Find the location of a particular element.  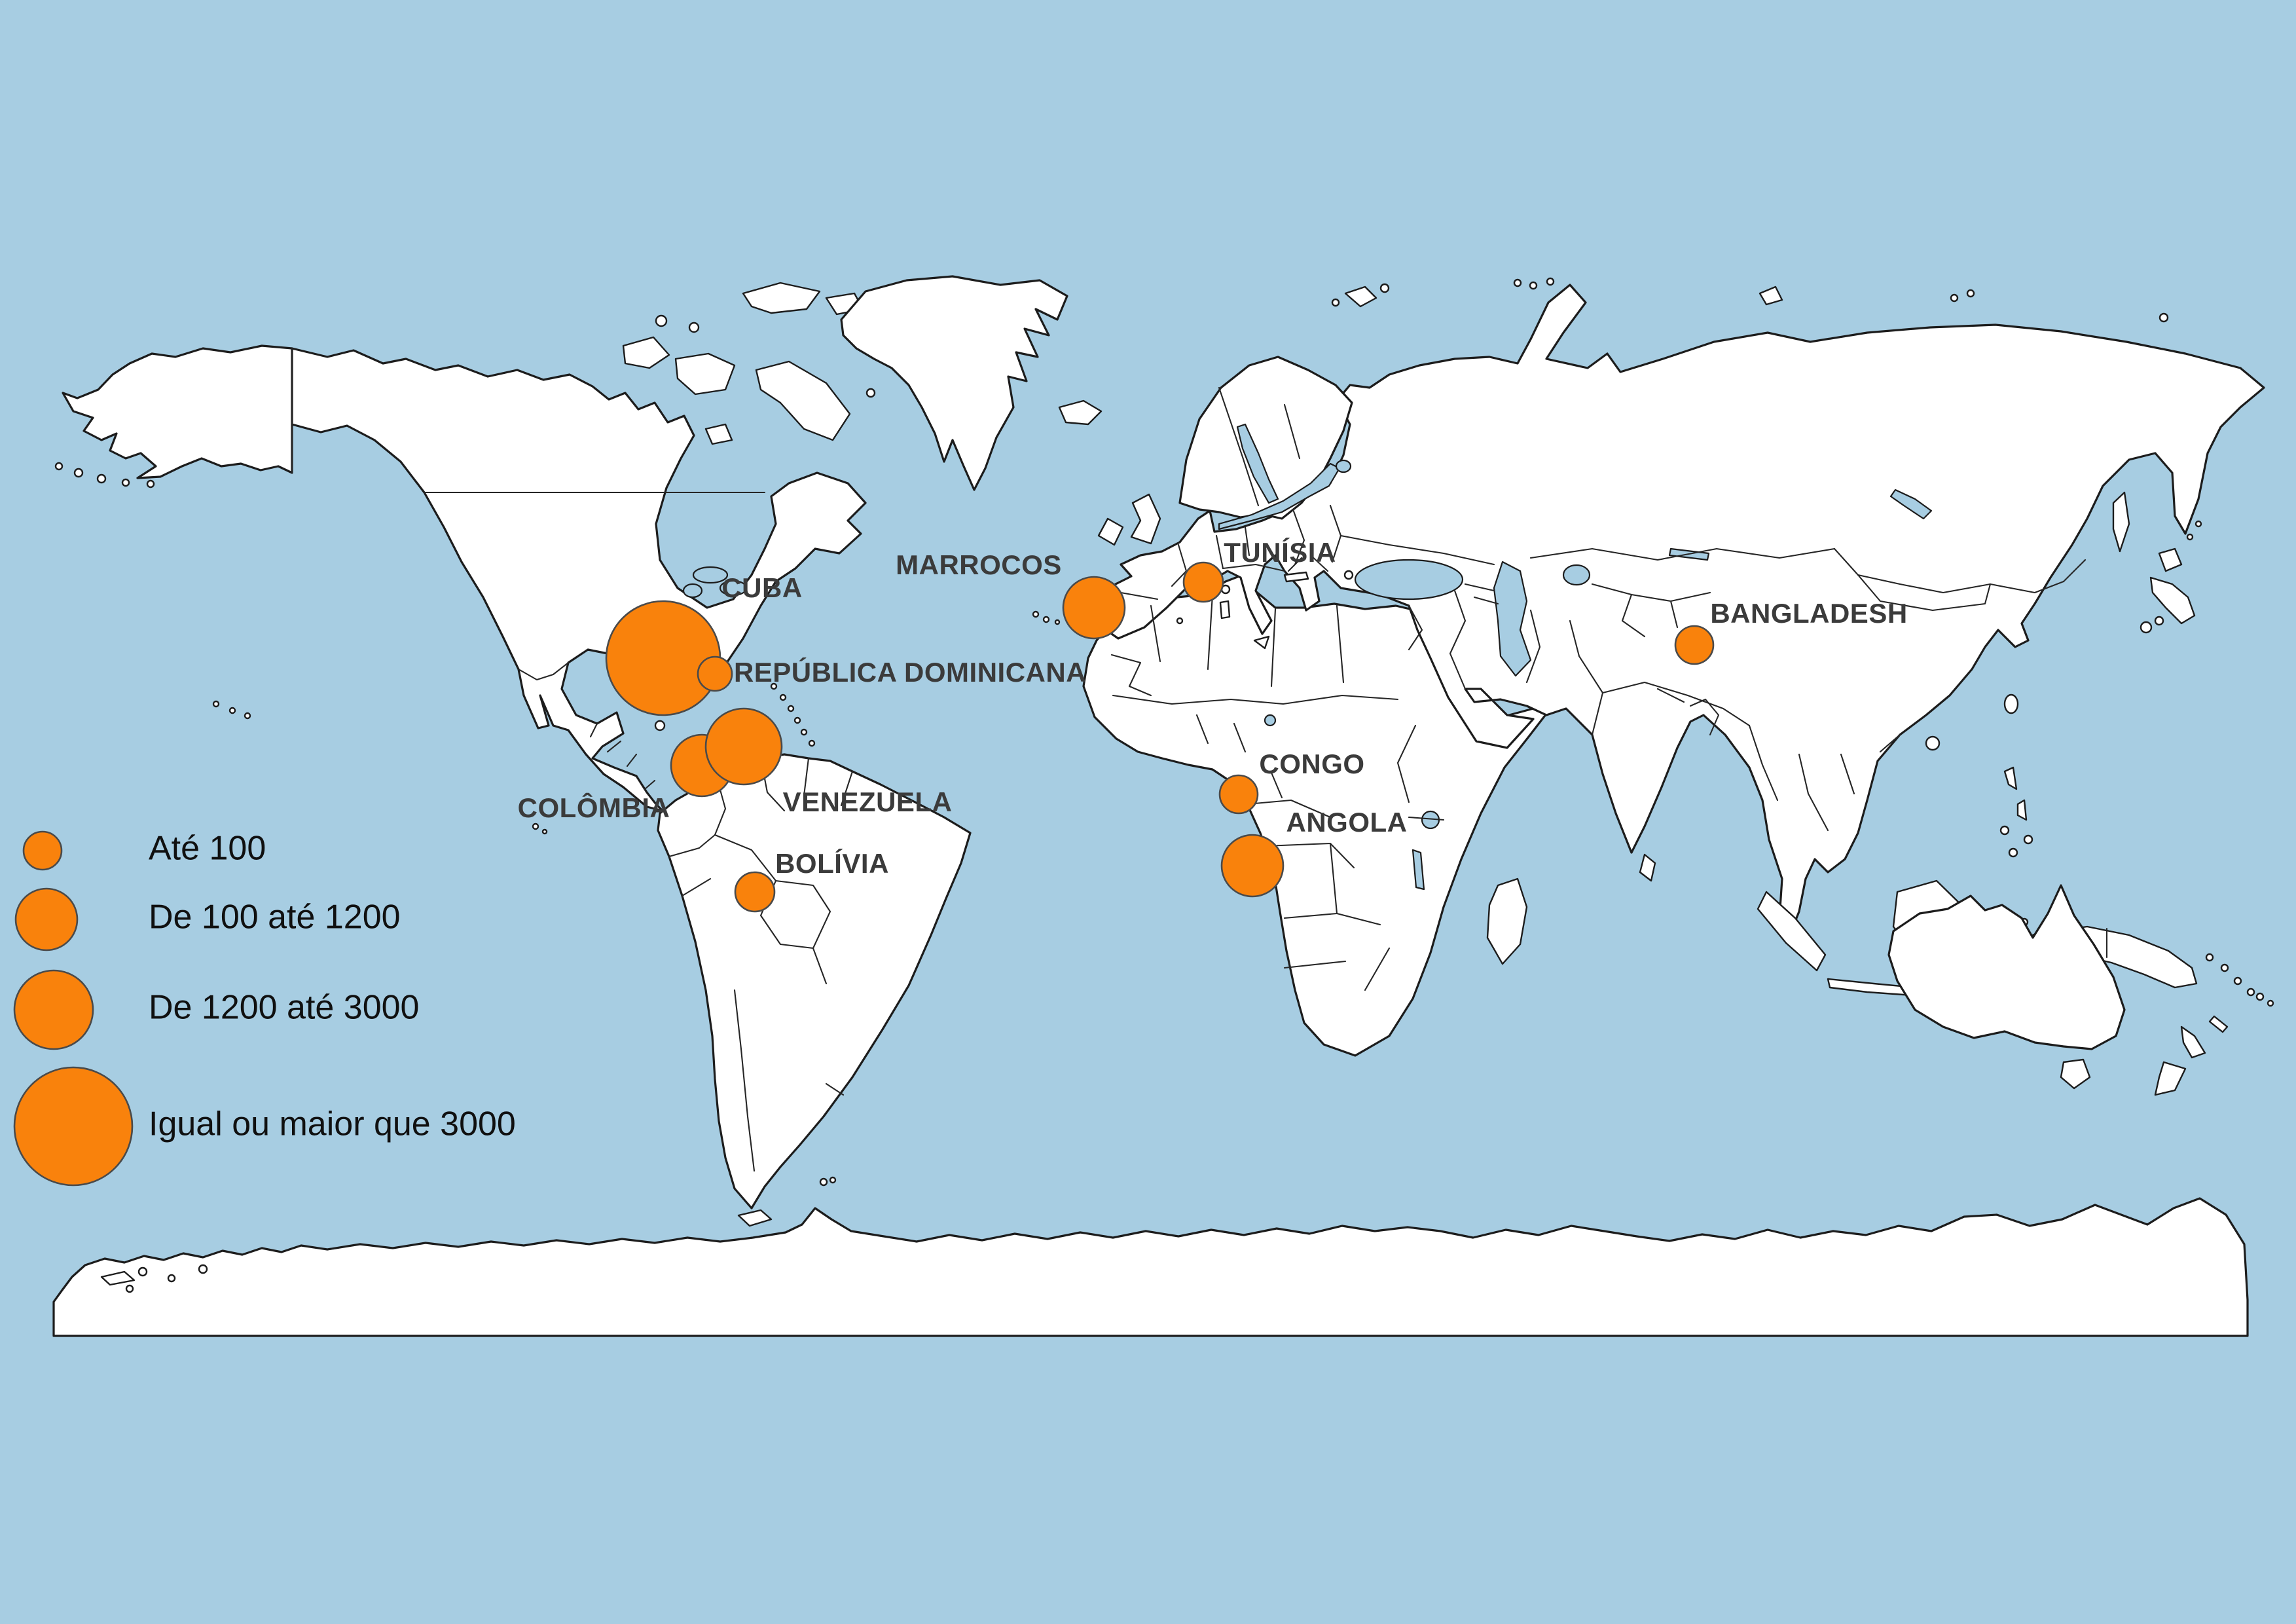

landmass-tasmania is located at coordinates (2075, 1074).